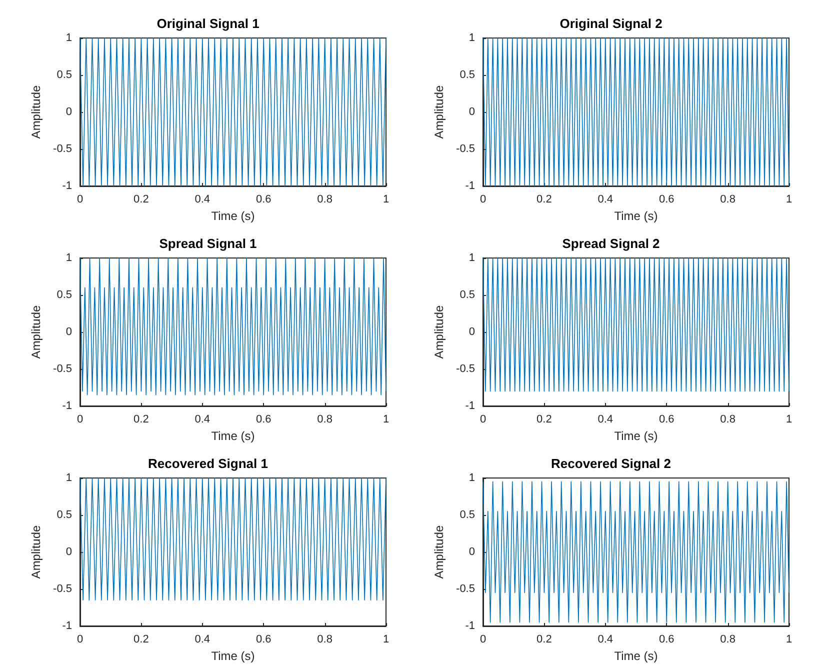  I want to click on chart-title: Spread Signal 2, so click(611, 243).